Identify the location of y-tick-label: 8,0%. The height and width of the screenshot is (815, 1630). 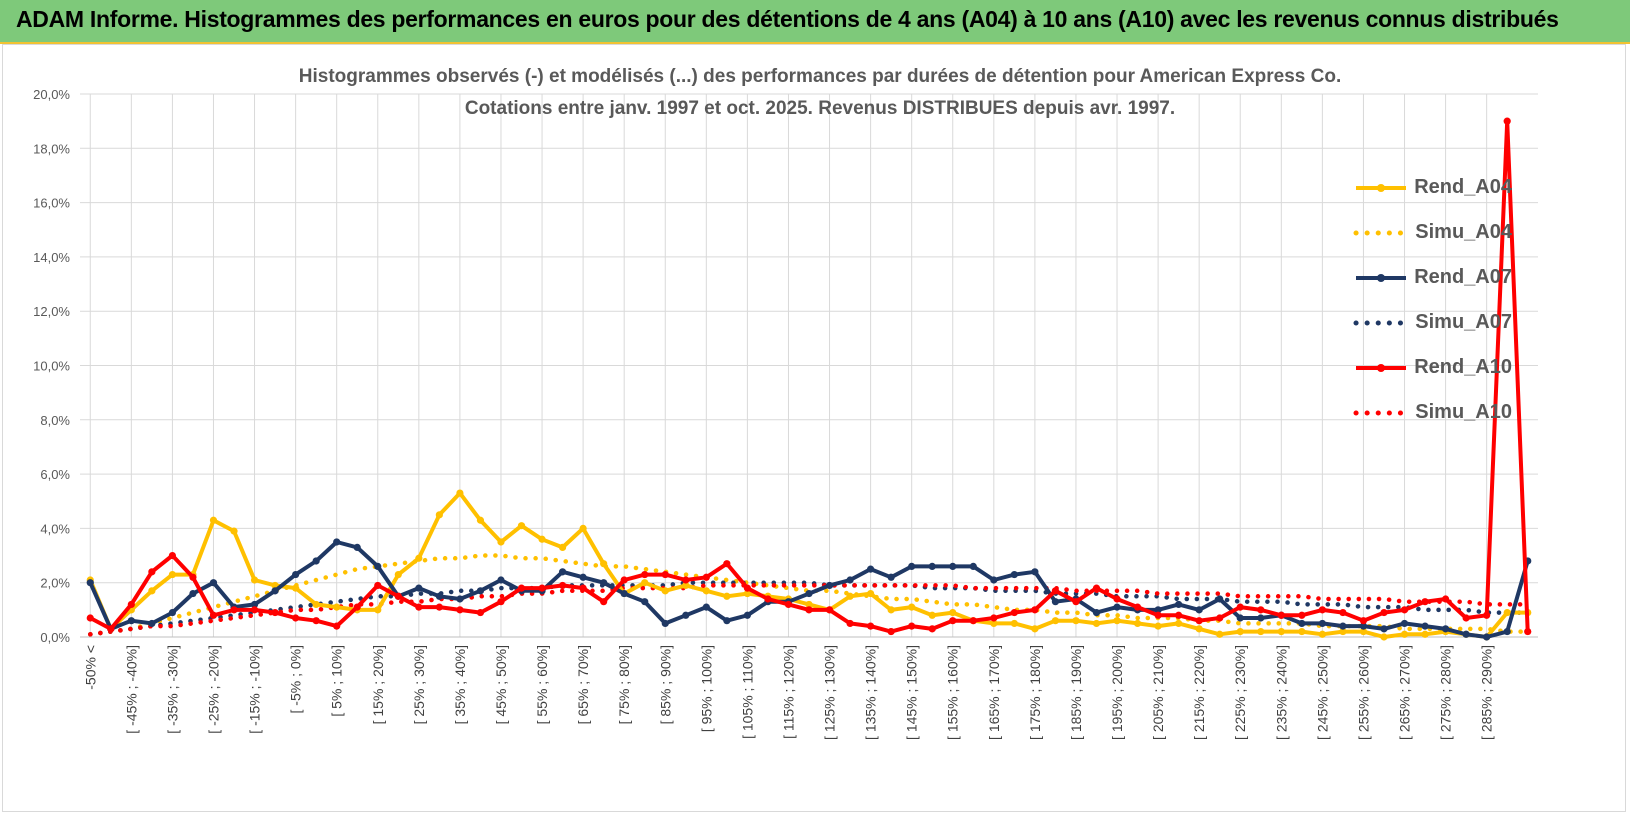
(55, 420).